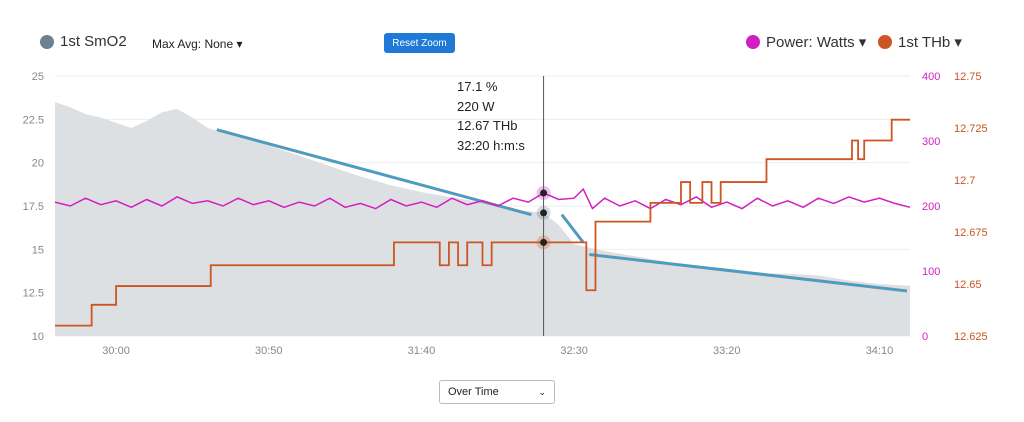  What do you see at coordinates (931, 77) in the screenshot?
I see `y-power-tick-label: 400` at bounding box center [931, 77].